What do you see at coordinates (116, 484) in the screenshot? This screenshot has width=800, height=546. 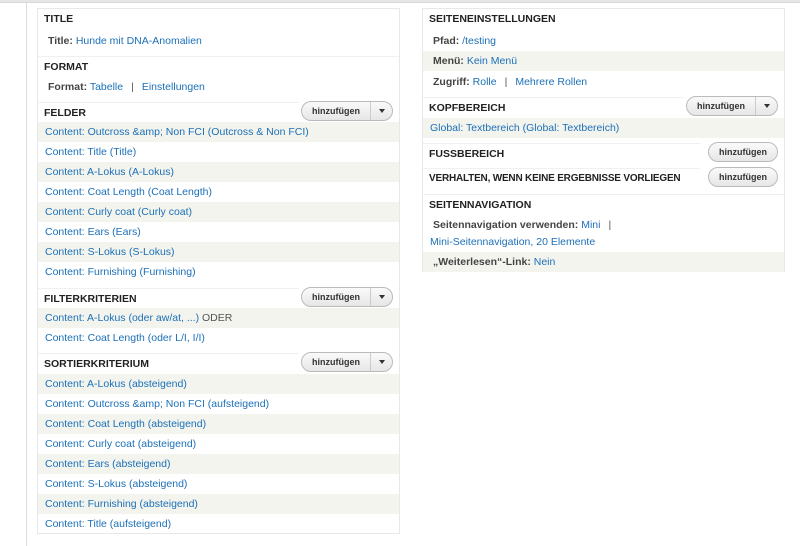 I see `sort-link: Content: S-Lokus (absteigend)` at bounding box center [116, 484].